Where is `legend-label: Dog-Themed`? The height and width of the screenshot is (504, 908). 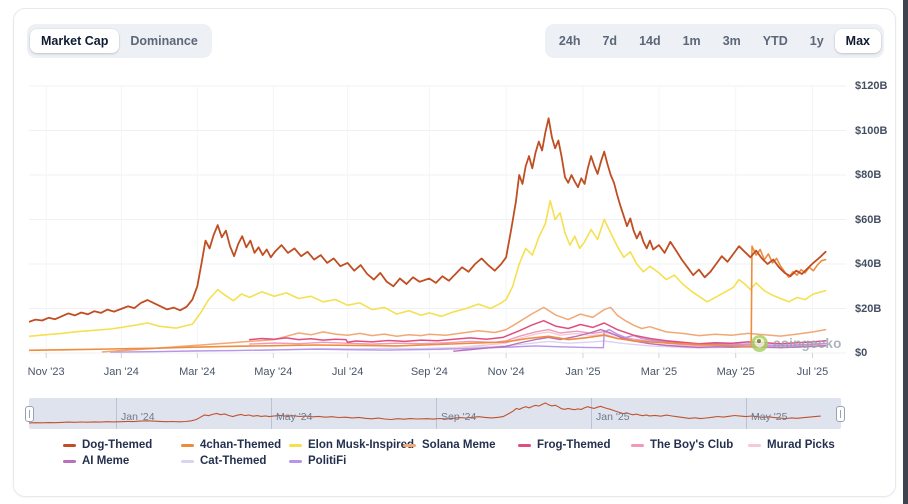 legend-label: Dog-Themed is located at coordinates (117, 445).